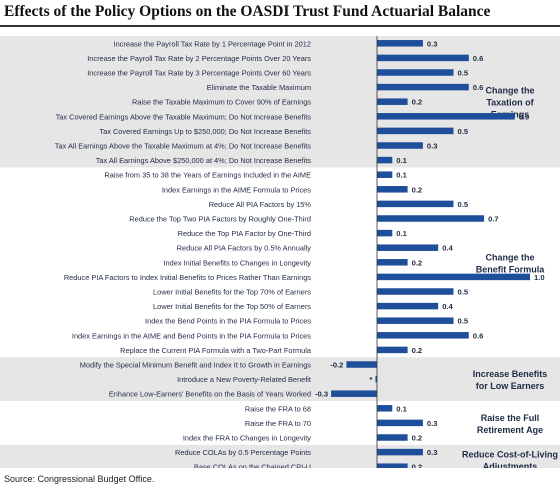 The height and width of the screenshot is (489, 560). I want to click on category-label: Reduce COLAs by 0.5 Percentage Points, so click(243, 452).